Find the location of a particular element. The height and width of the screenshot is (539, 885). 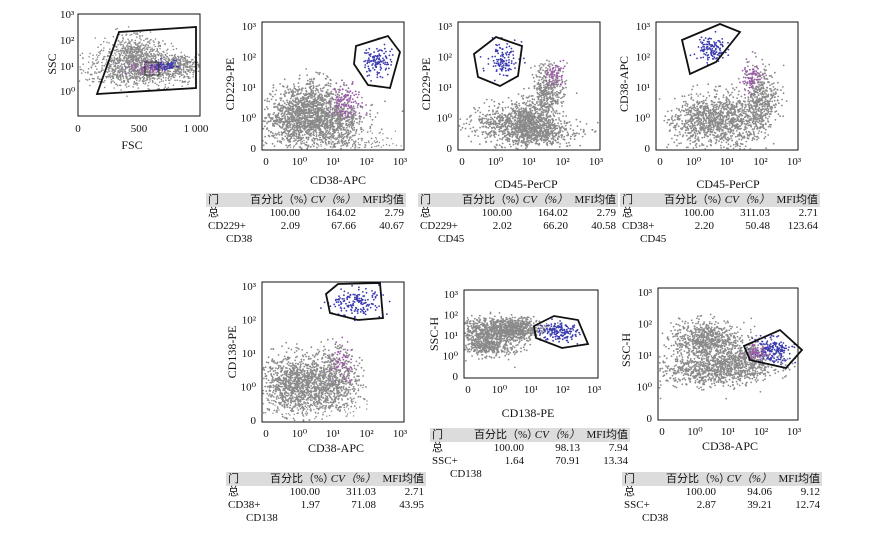

chart-fsc-ssc: SSC 10³ 10² 10¹ 10⁰ 0 500 1 000 FSC is located at coordinates (127, 80).